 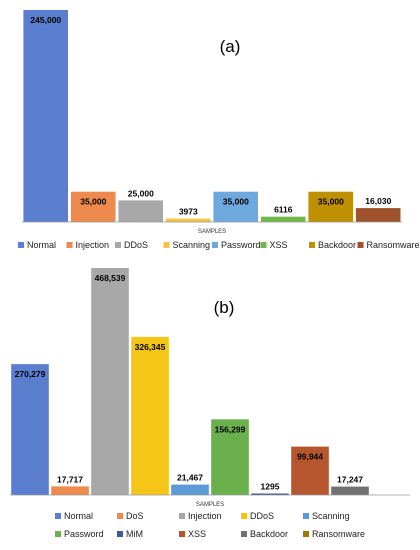 What do you see at coordinates (230, 46) in the screenshot?
I see `panel-label: (a)` at bounding box center [230, 46].